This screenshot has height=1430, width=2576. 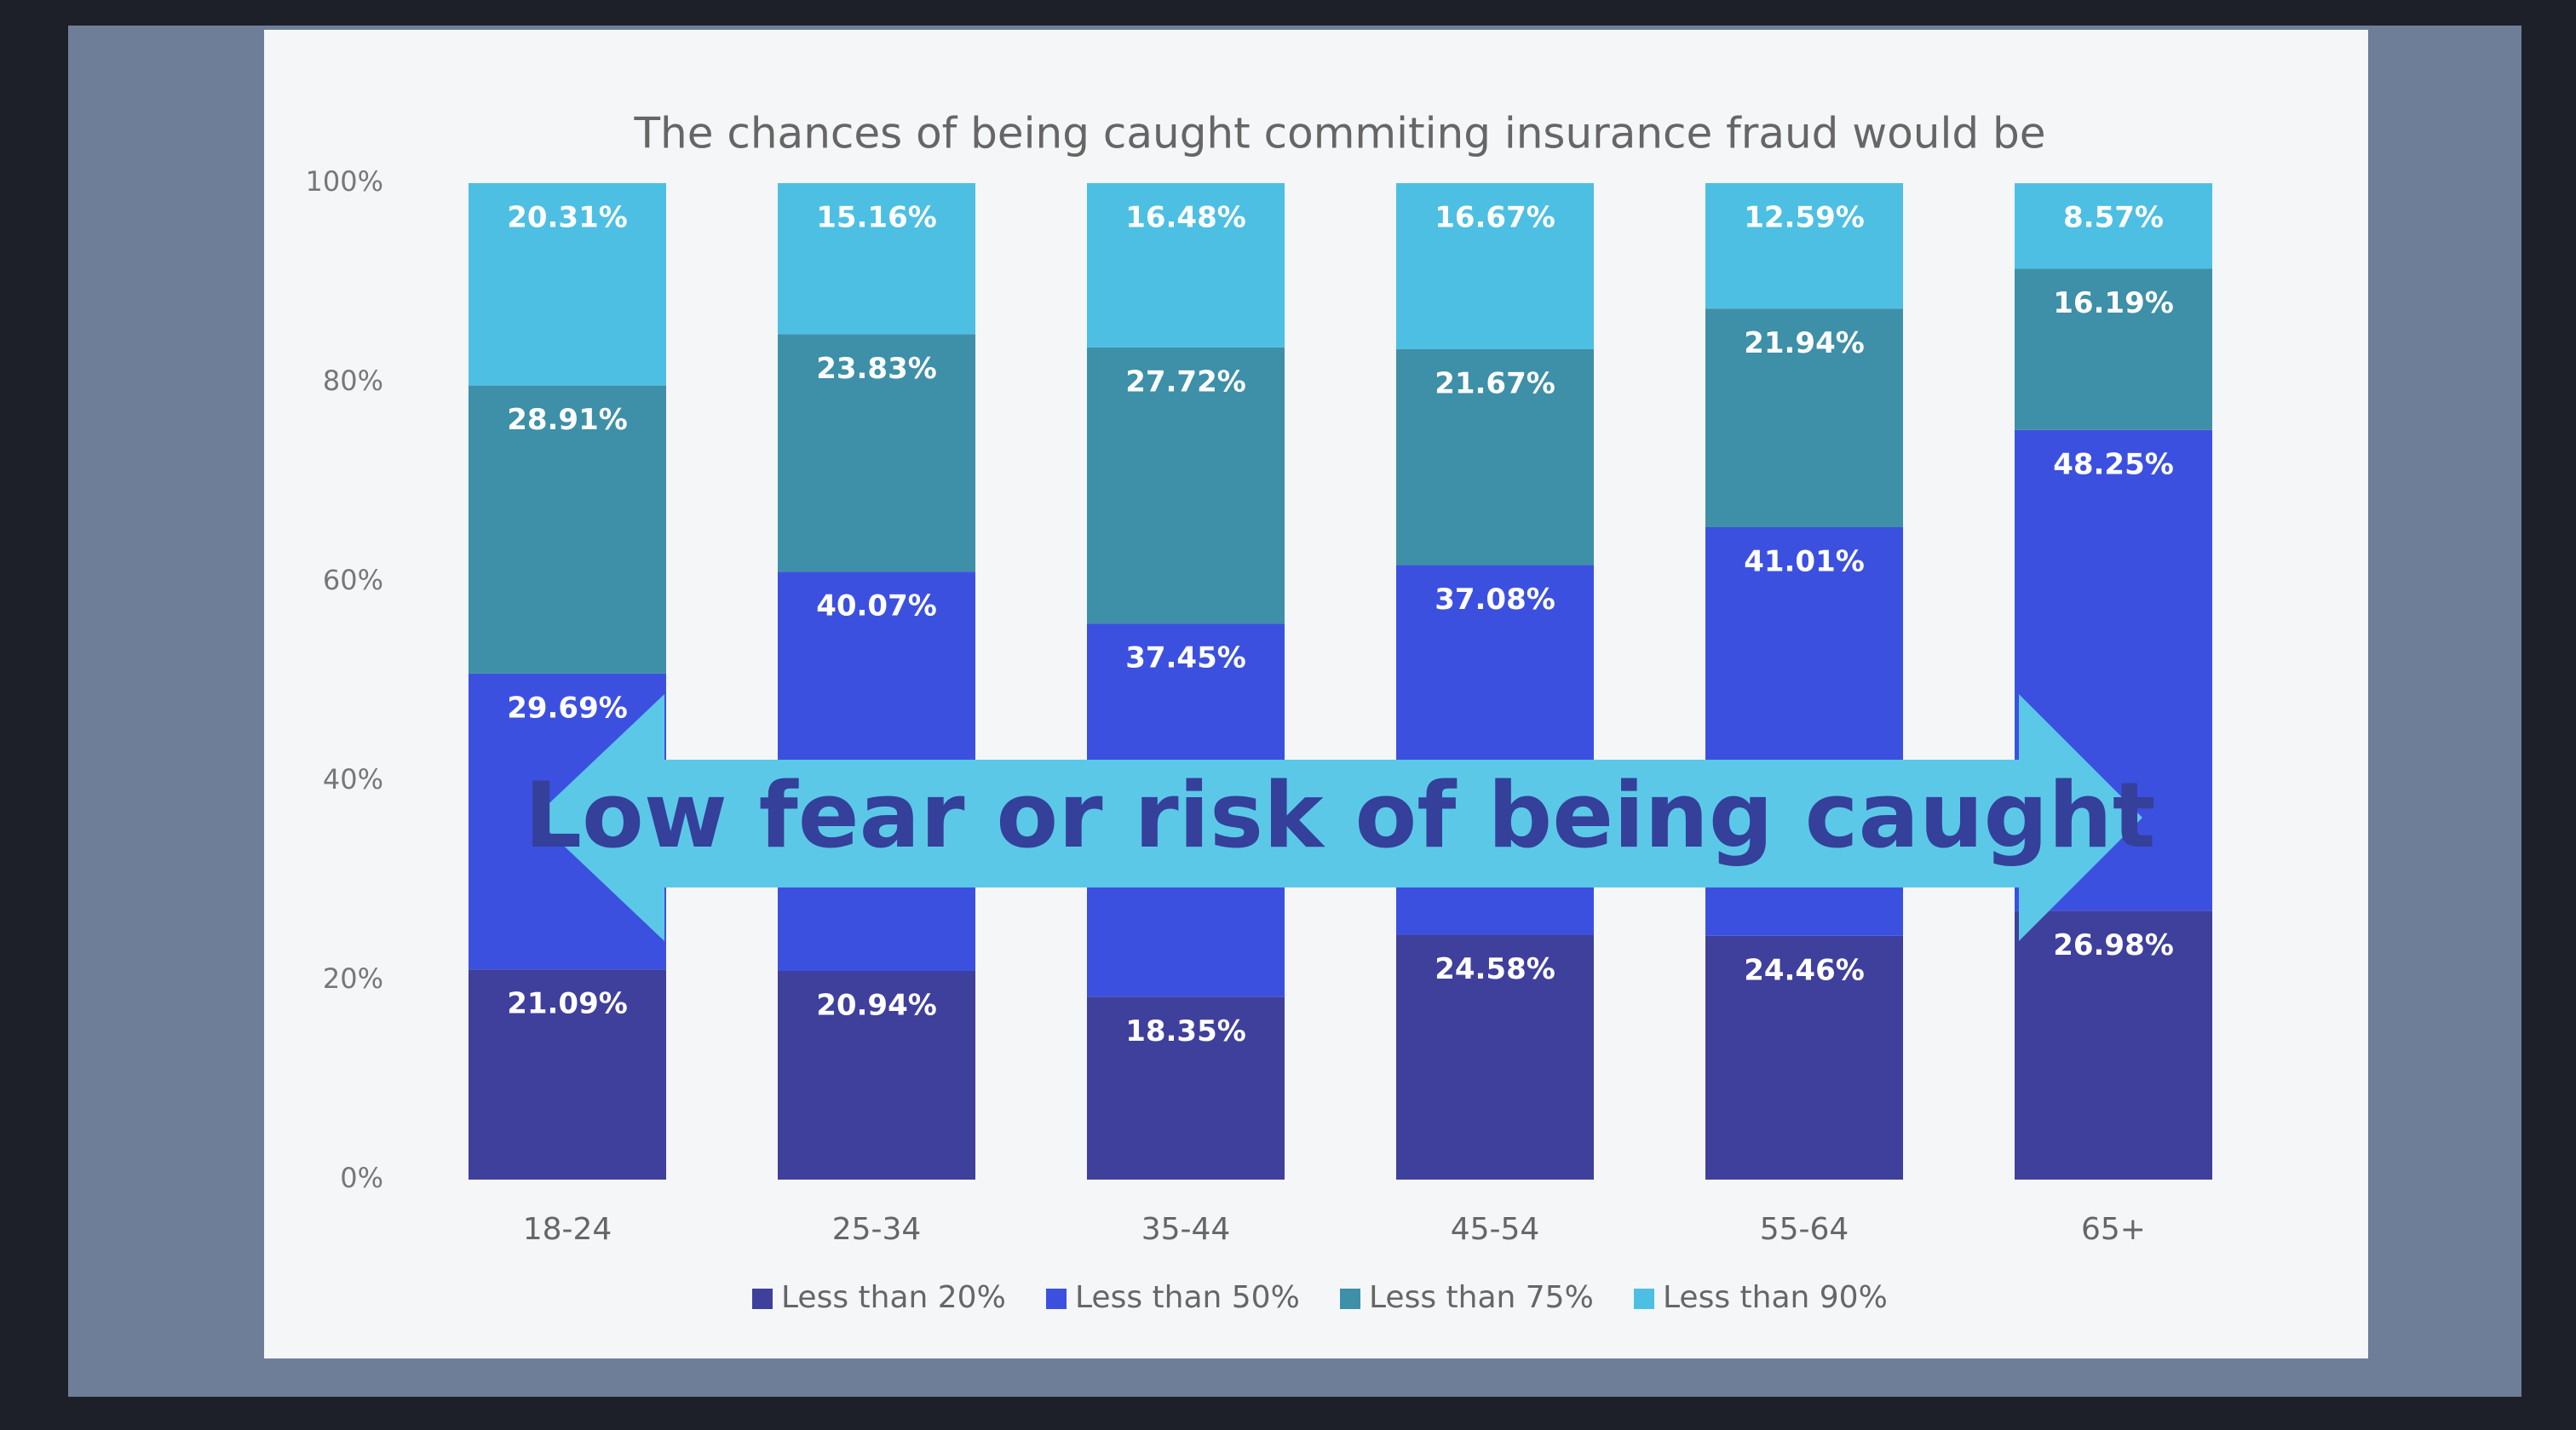 I want to click on value-label: 28.91%, so click(x=568, y=420).